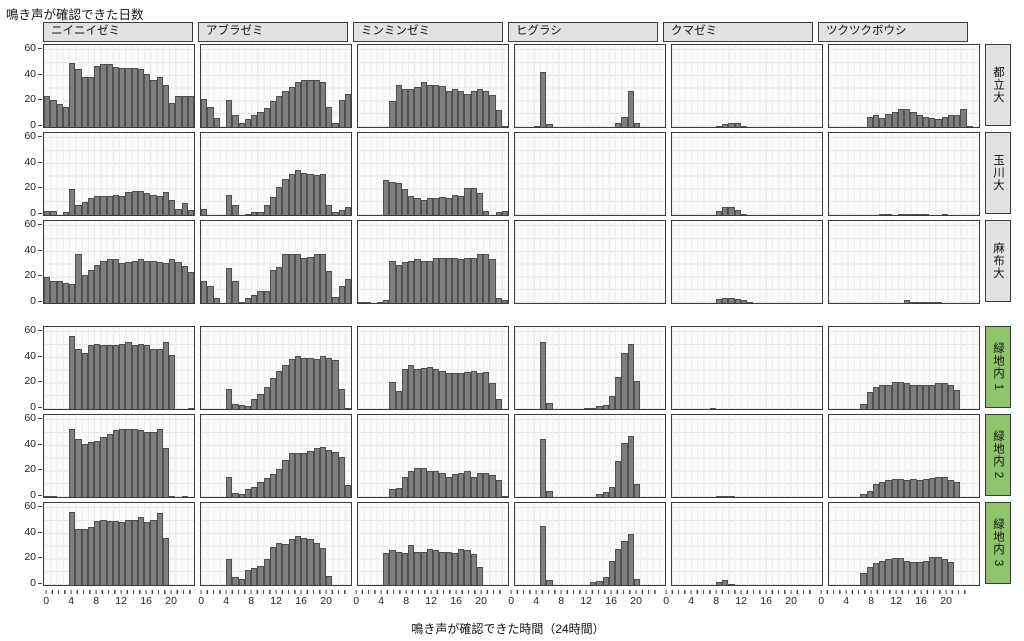 This screenshot has width=1024, height=641. I want to click on facet-row-strip: 緑地内 1, so click(998, 367).